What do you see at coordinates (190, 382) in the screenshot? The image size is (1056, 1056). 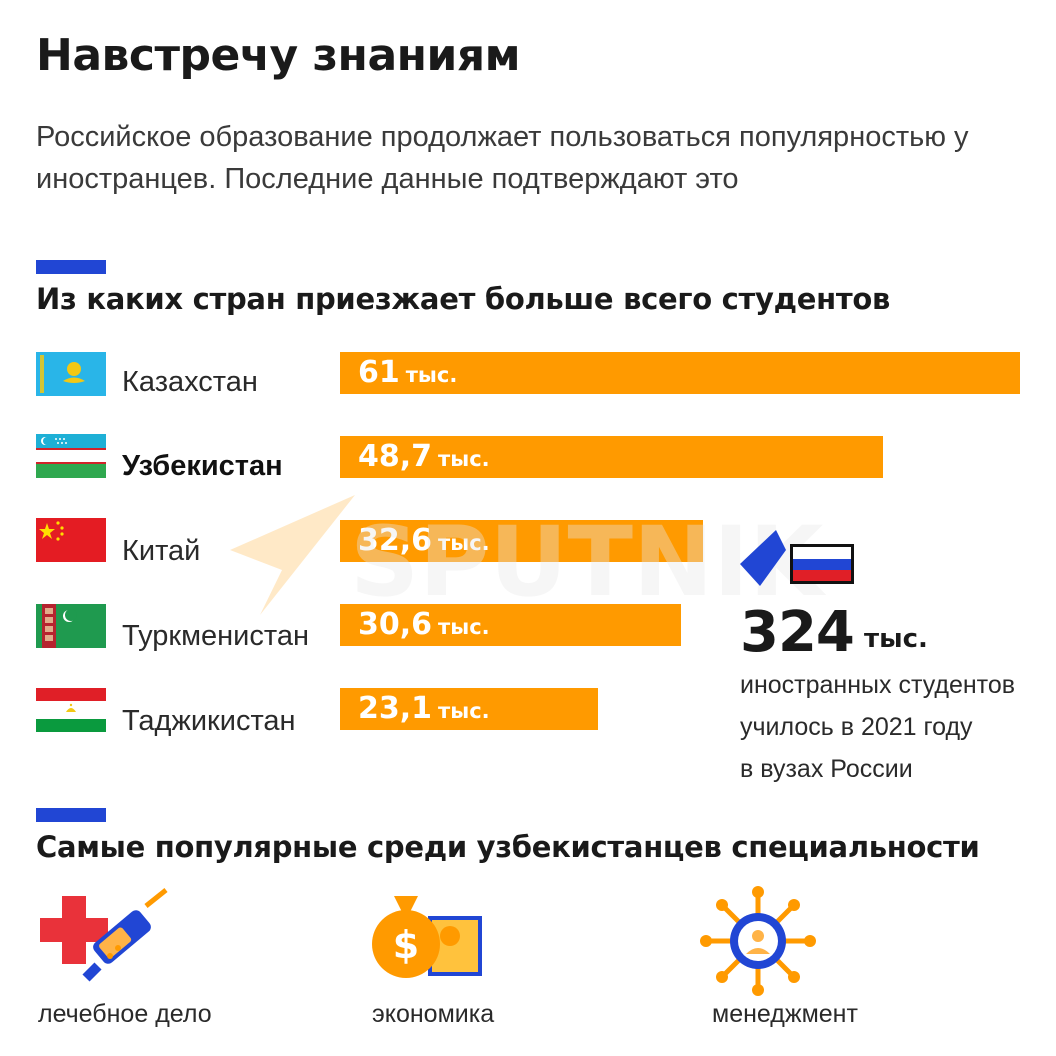 I see `country-label-kazakhstan: Казахстан` at bounding box center [190, 382].